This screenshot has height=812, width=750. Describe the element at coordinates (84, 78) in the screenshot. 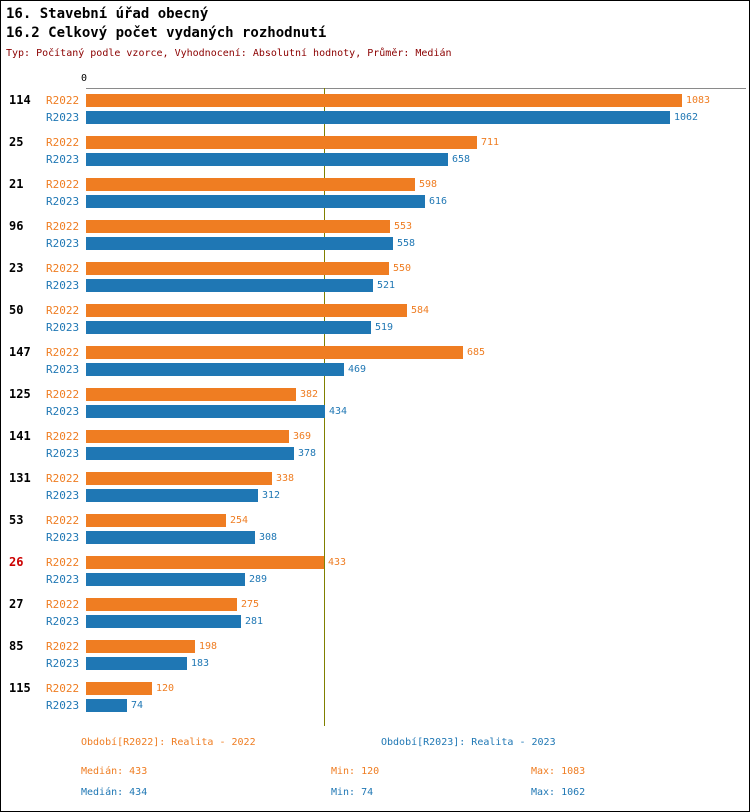

I see `axis-zero-label: 0` at that location.